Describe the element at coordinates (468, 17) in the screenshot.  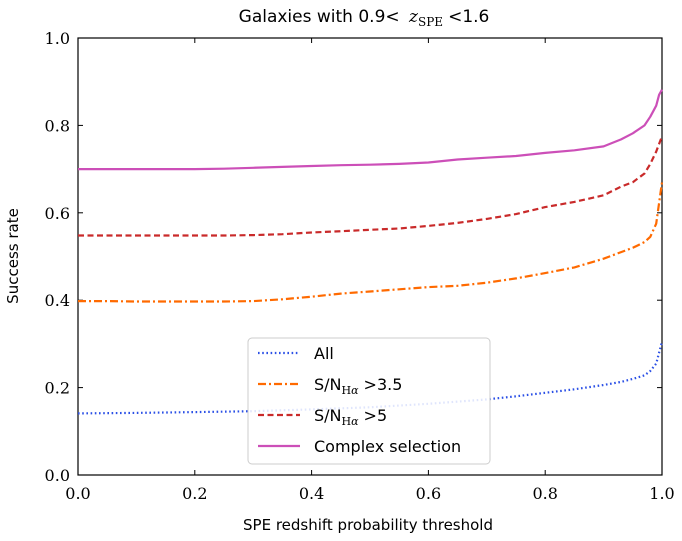
I see `chart-title-suffix: <1.6` at that location.